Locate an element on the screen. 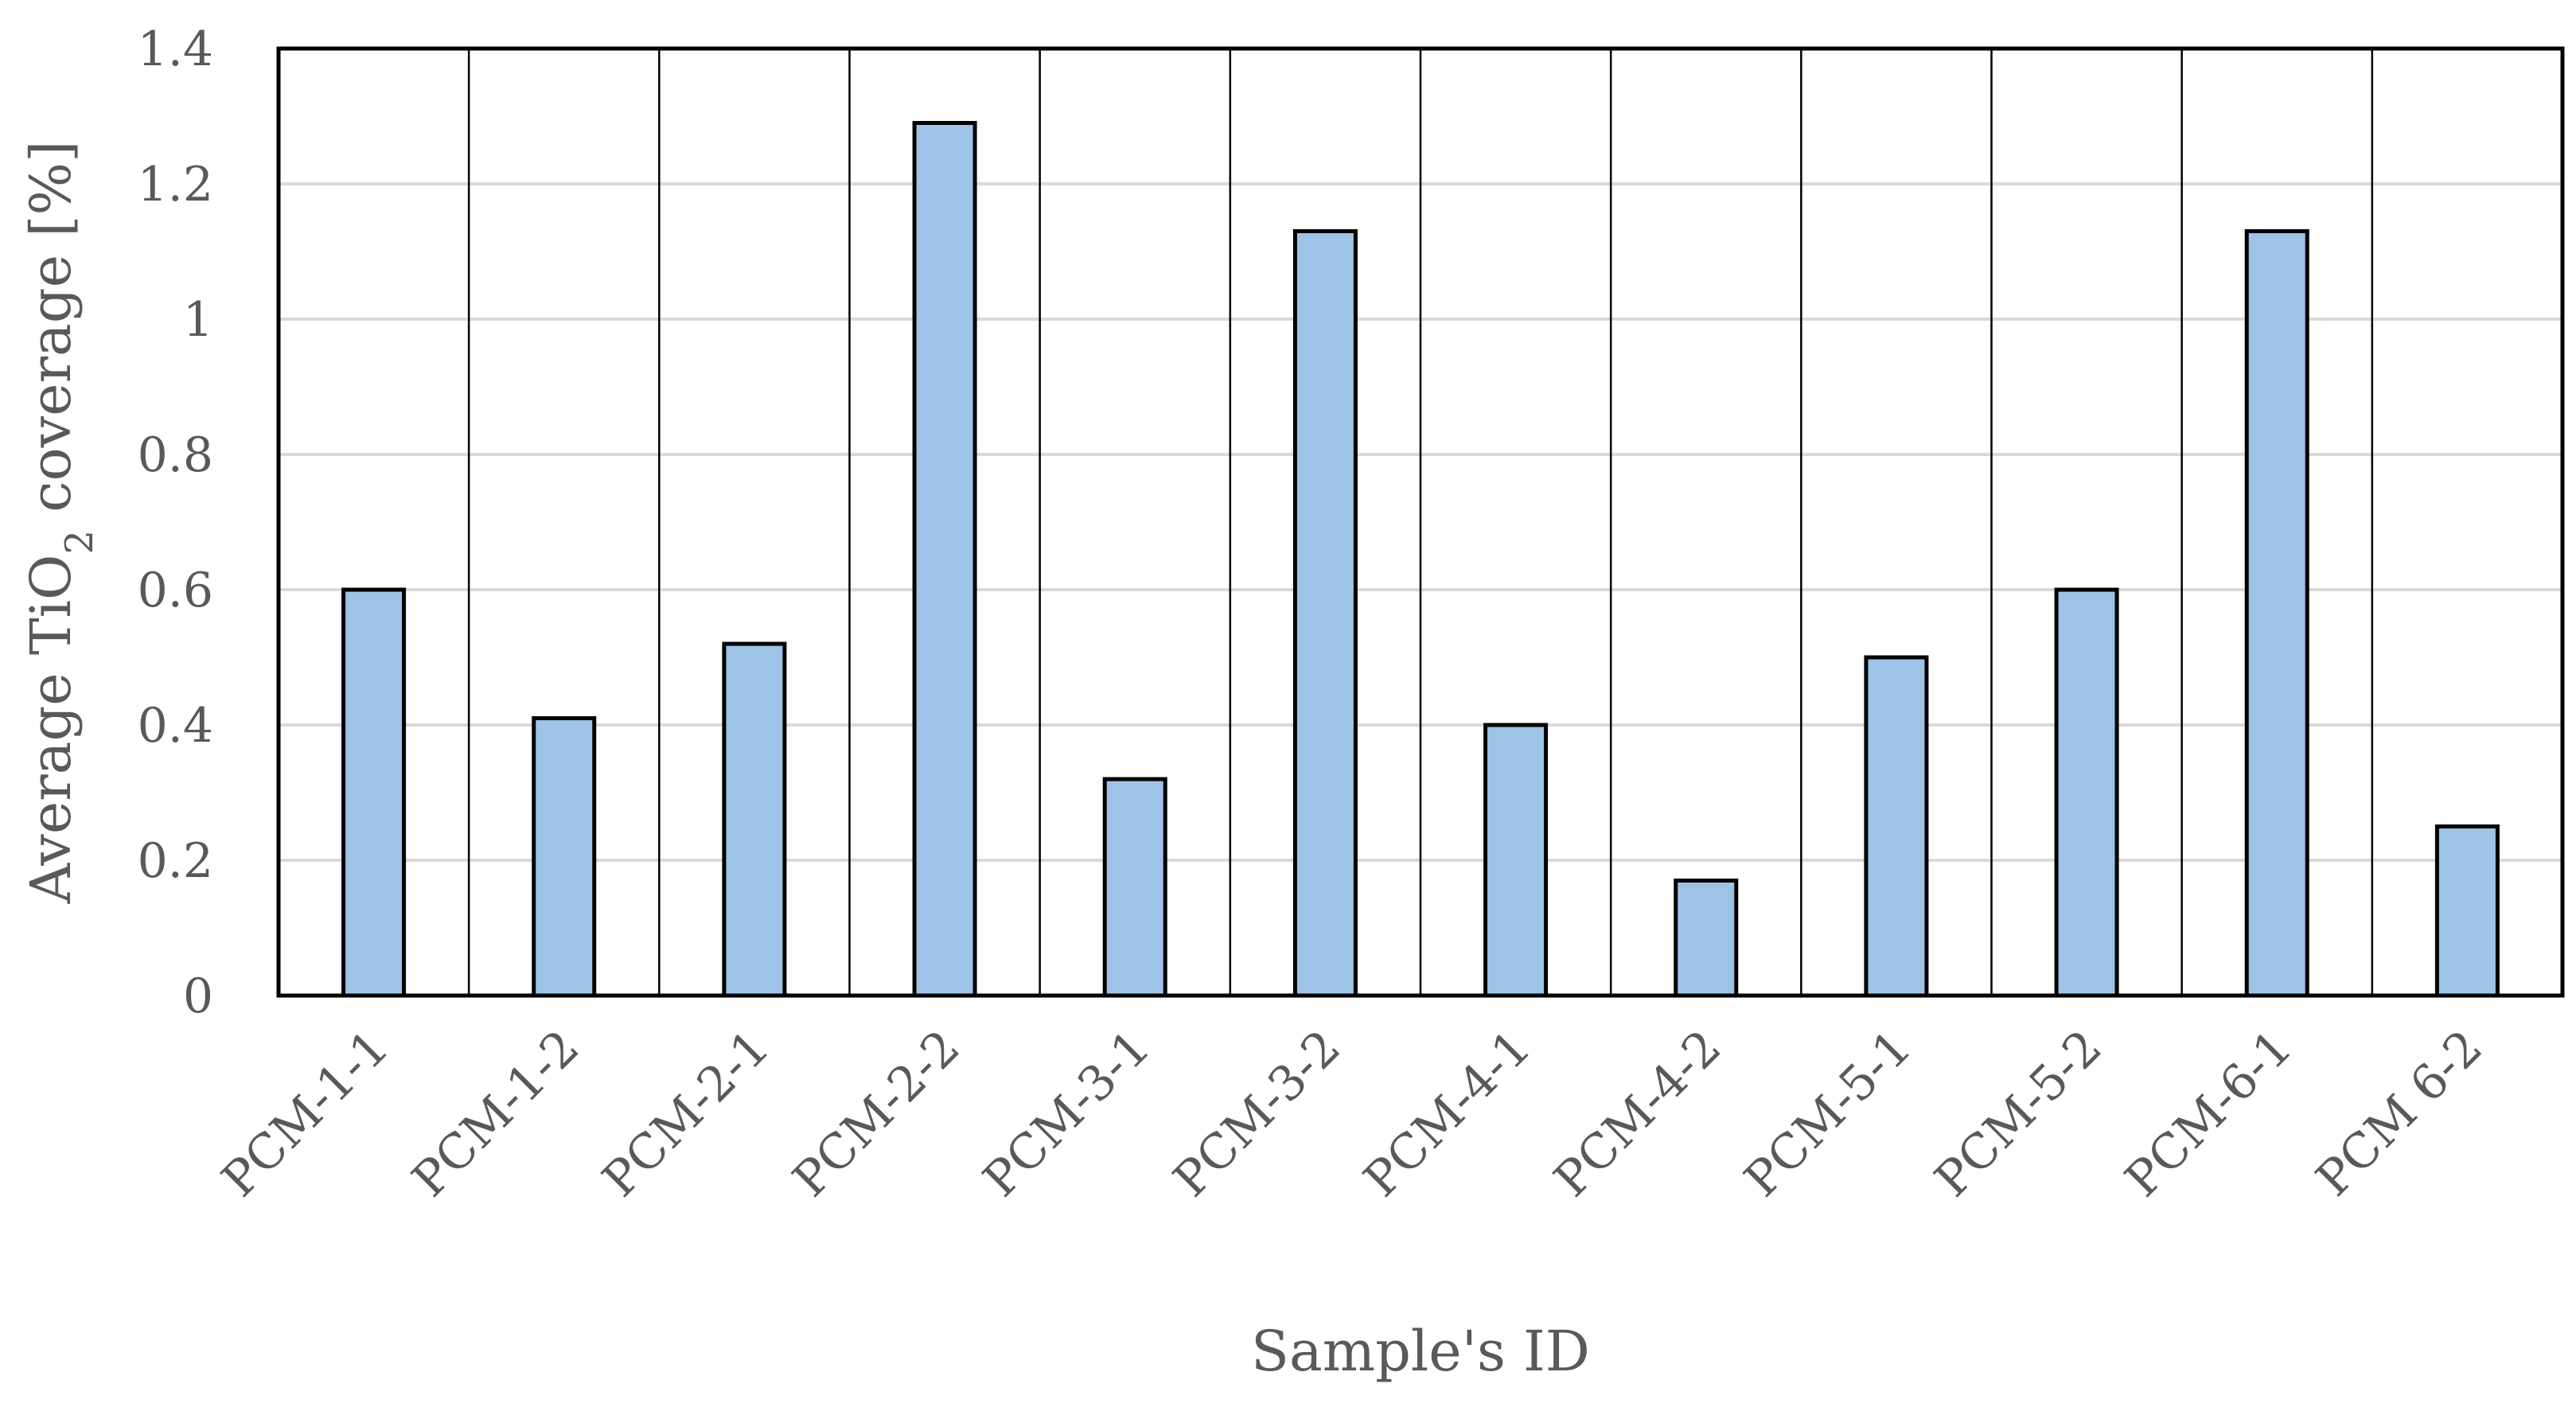 This screenshot has height=1407, width=2576. x-tick-label: PCM-1-1 is located at coordinates (306, 1113).